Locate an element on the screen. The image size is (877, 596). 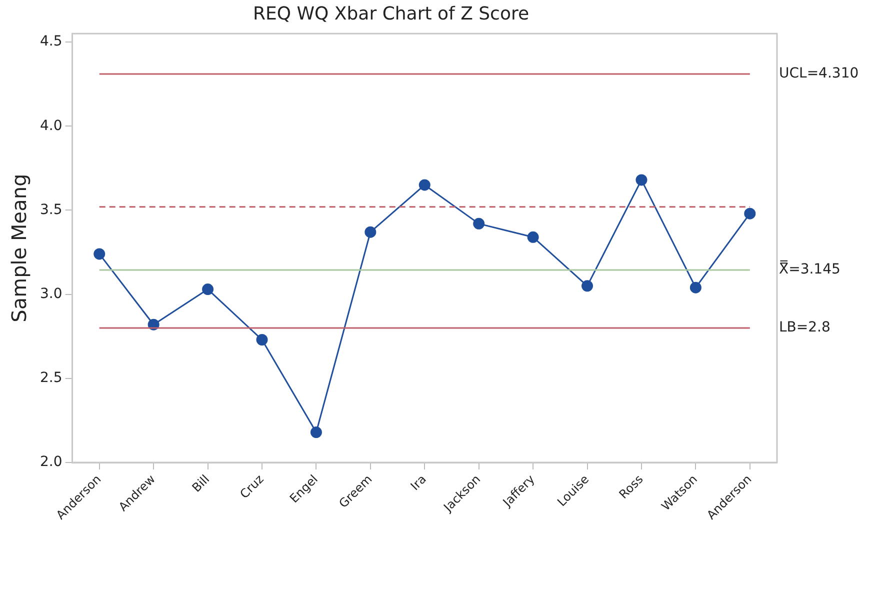
y-tick-label: 2.5 is located at coordinates (51, 378).